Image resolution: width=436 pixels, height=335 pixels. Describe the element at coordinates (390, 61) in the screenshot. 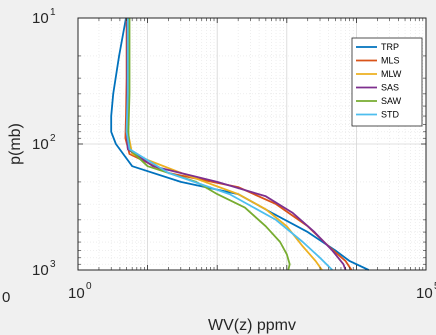

I see `legend-label-mls: MLS` at that location.